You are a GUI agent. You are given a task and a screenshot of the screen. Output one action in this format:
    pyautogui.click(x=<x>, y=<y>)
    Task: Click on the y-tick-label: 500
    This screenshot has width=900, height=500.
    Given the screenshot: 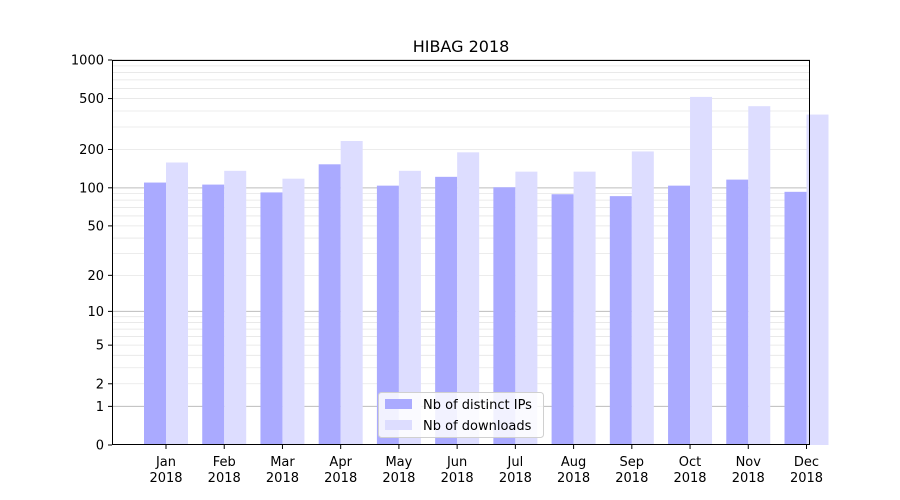 What is the action you would take?
    pyautogui.click(x=91, y=99)
    